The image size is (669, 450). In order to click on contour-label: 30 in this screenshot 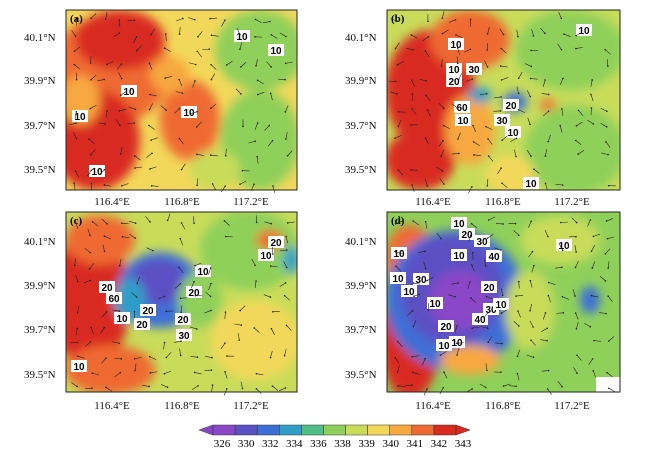, I will do `click(502, 121)`.